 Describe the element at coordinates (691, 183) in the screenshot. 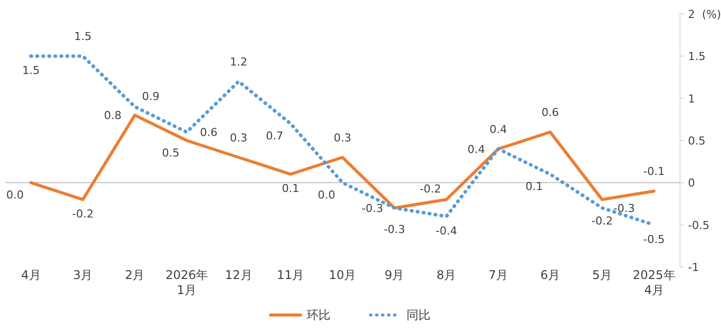

I see `y-tick-label: 0` at that location.